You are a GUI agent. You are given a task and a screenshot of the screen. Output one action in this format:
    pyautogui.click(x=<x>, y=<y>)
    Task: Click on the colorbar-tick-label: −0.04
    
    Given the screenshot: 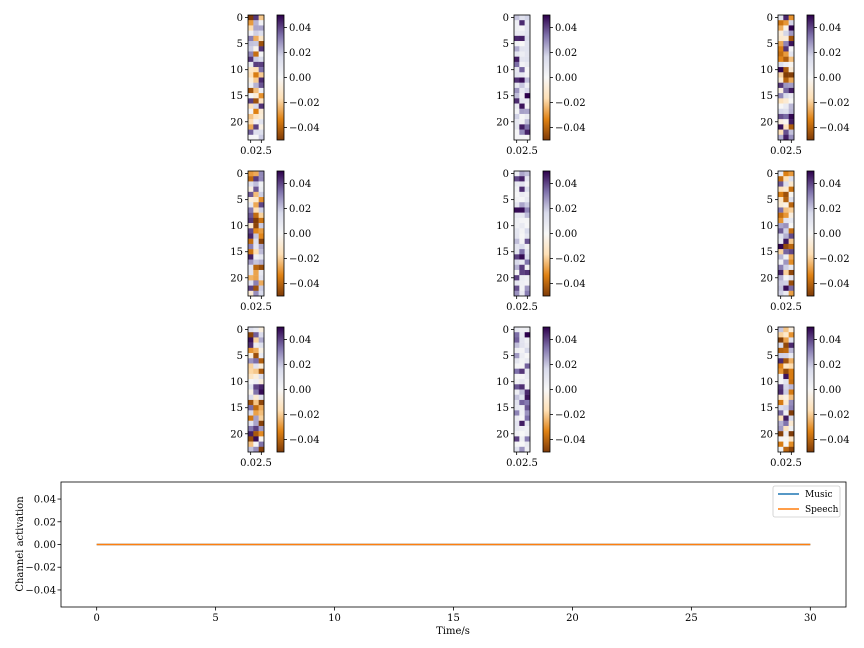 What is the action you would take?
    pyautogui.click(x=570, y=440)
    